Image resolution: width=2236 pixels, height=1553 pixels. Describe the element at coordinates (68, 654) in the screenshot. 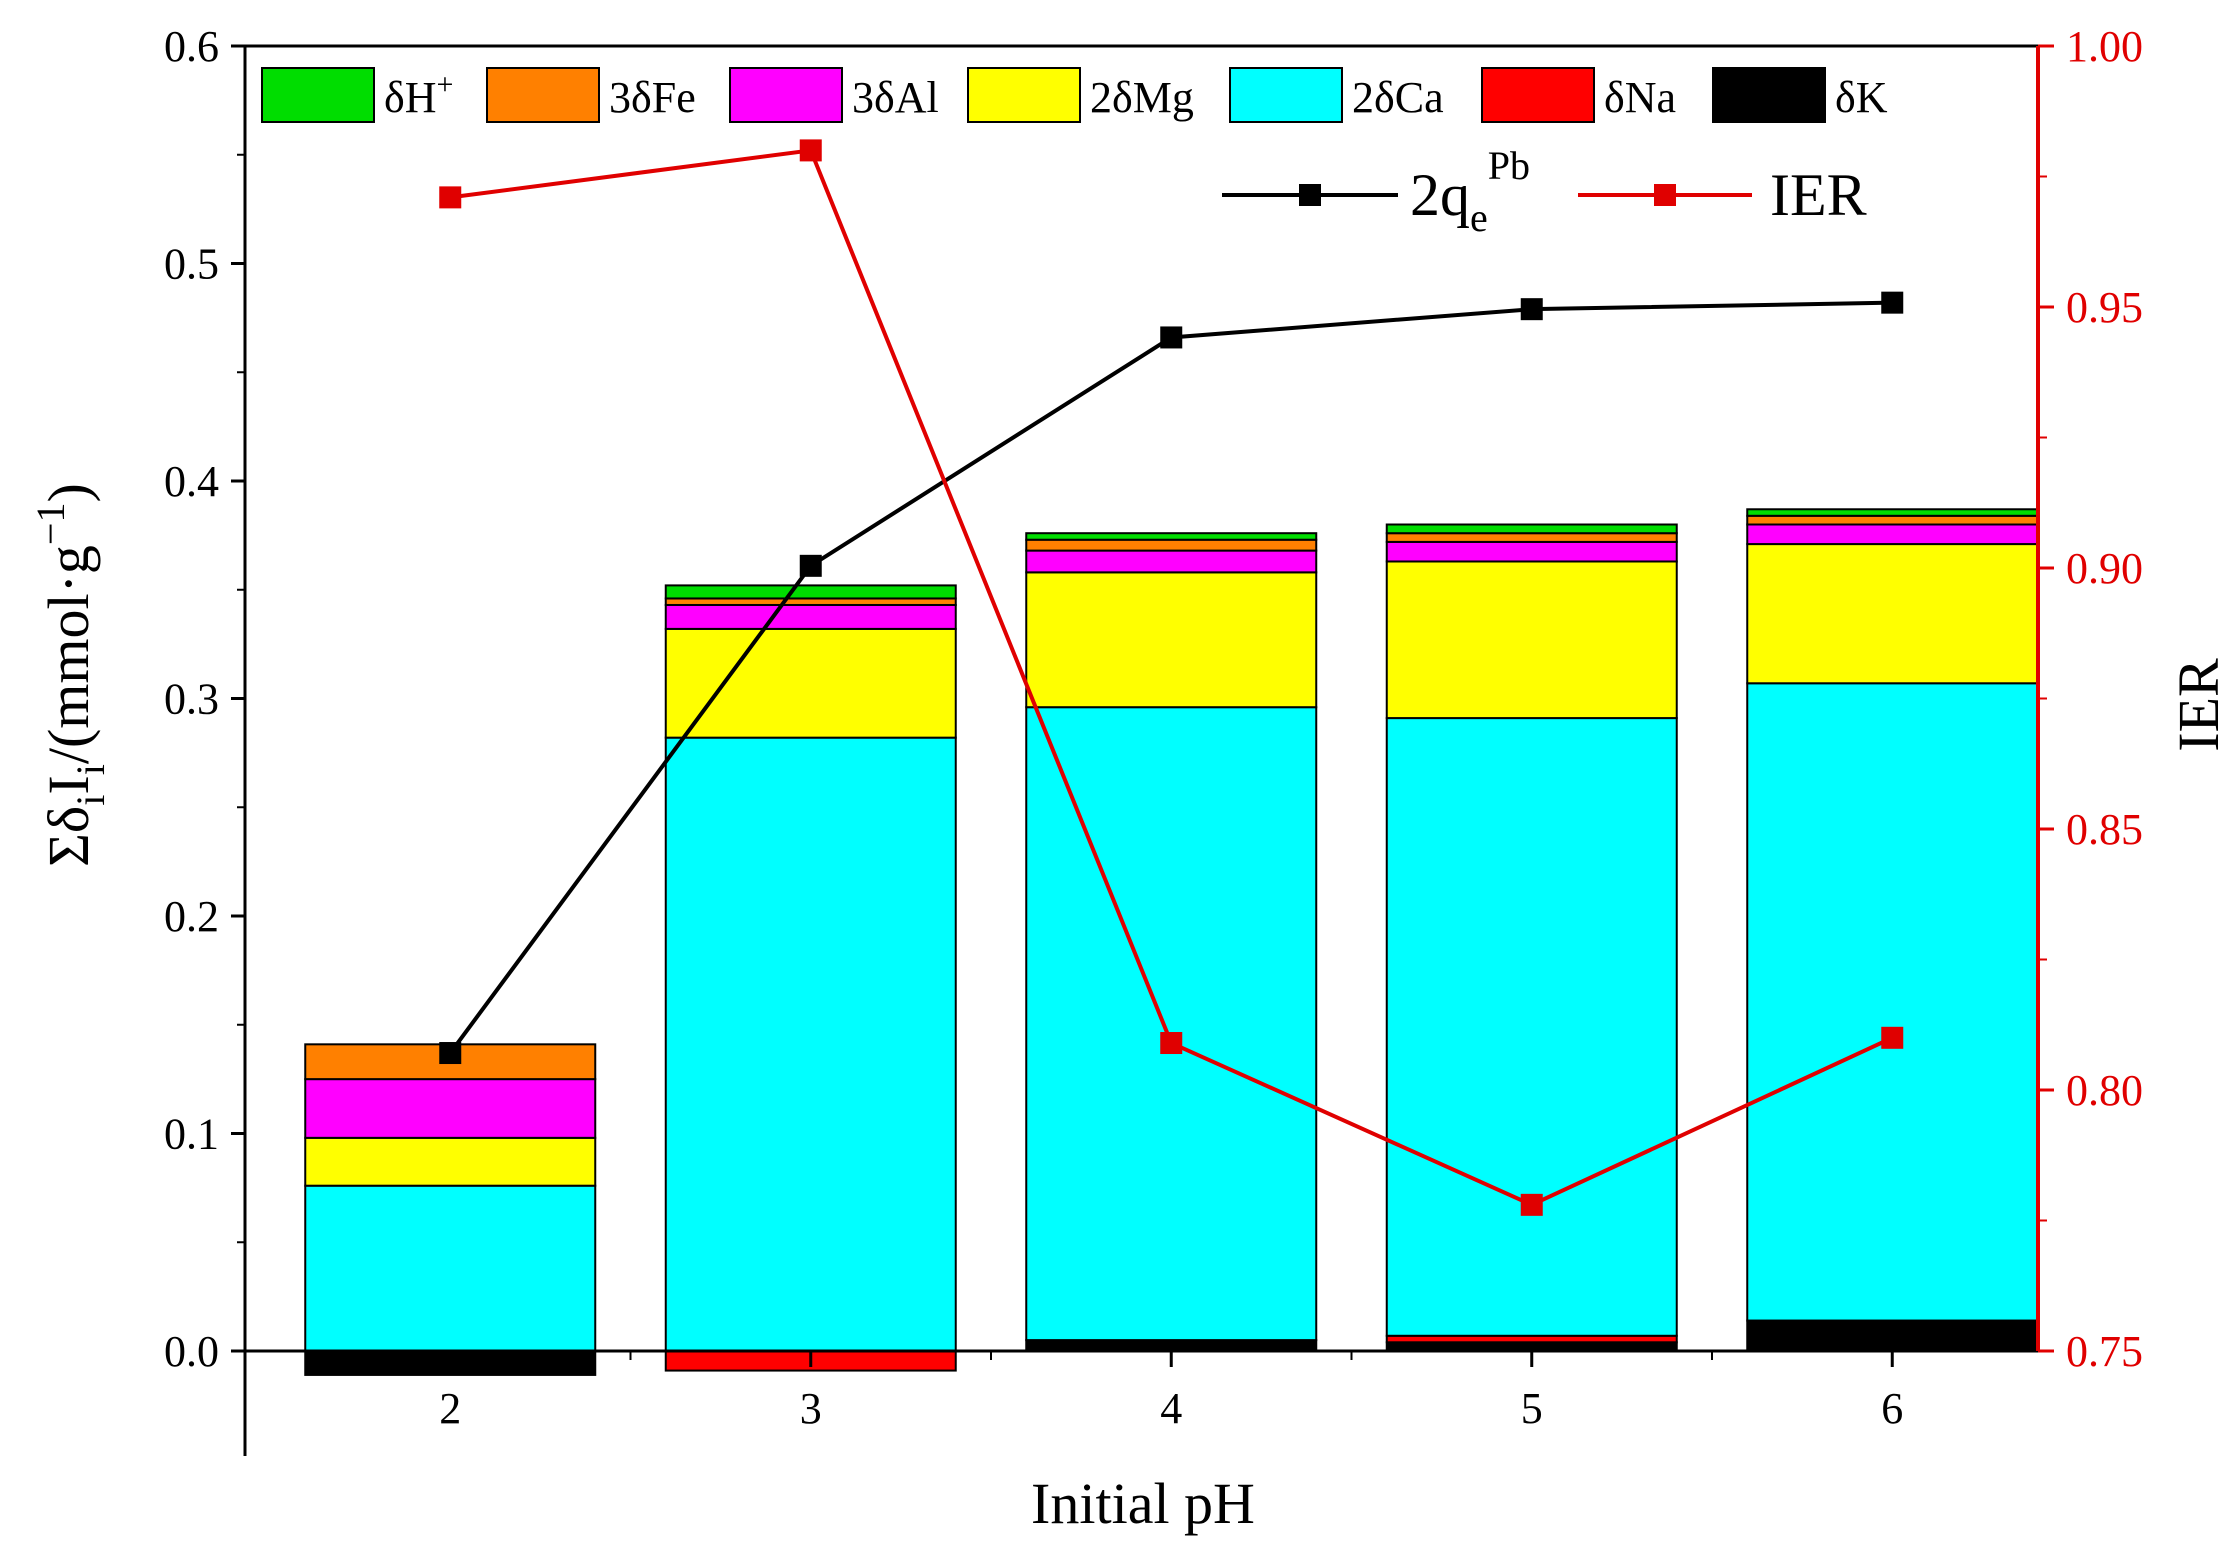

I see `y-title-unit: /(mmol·g` at that location.